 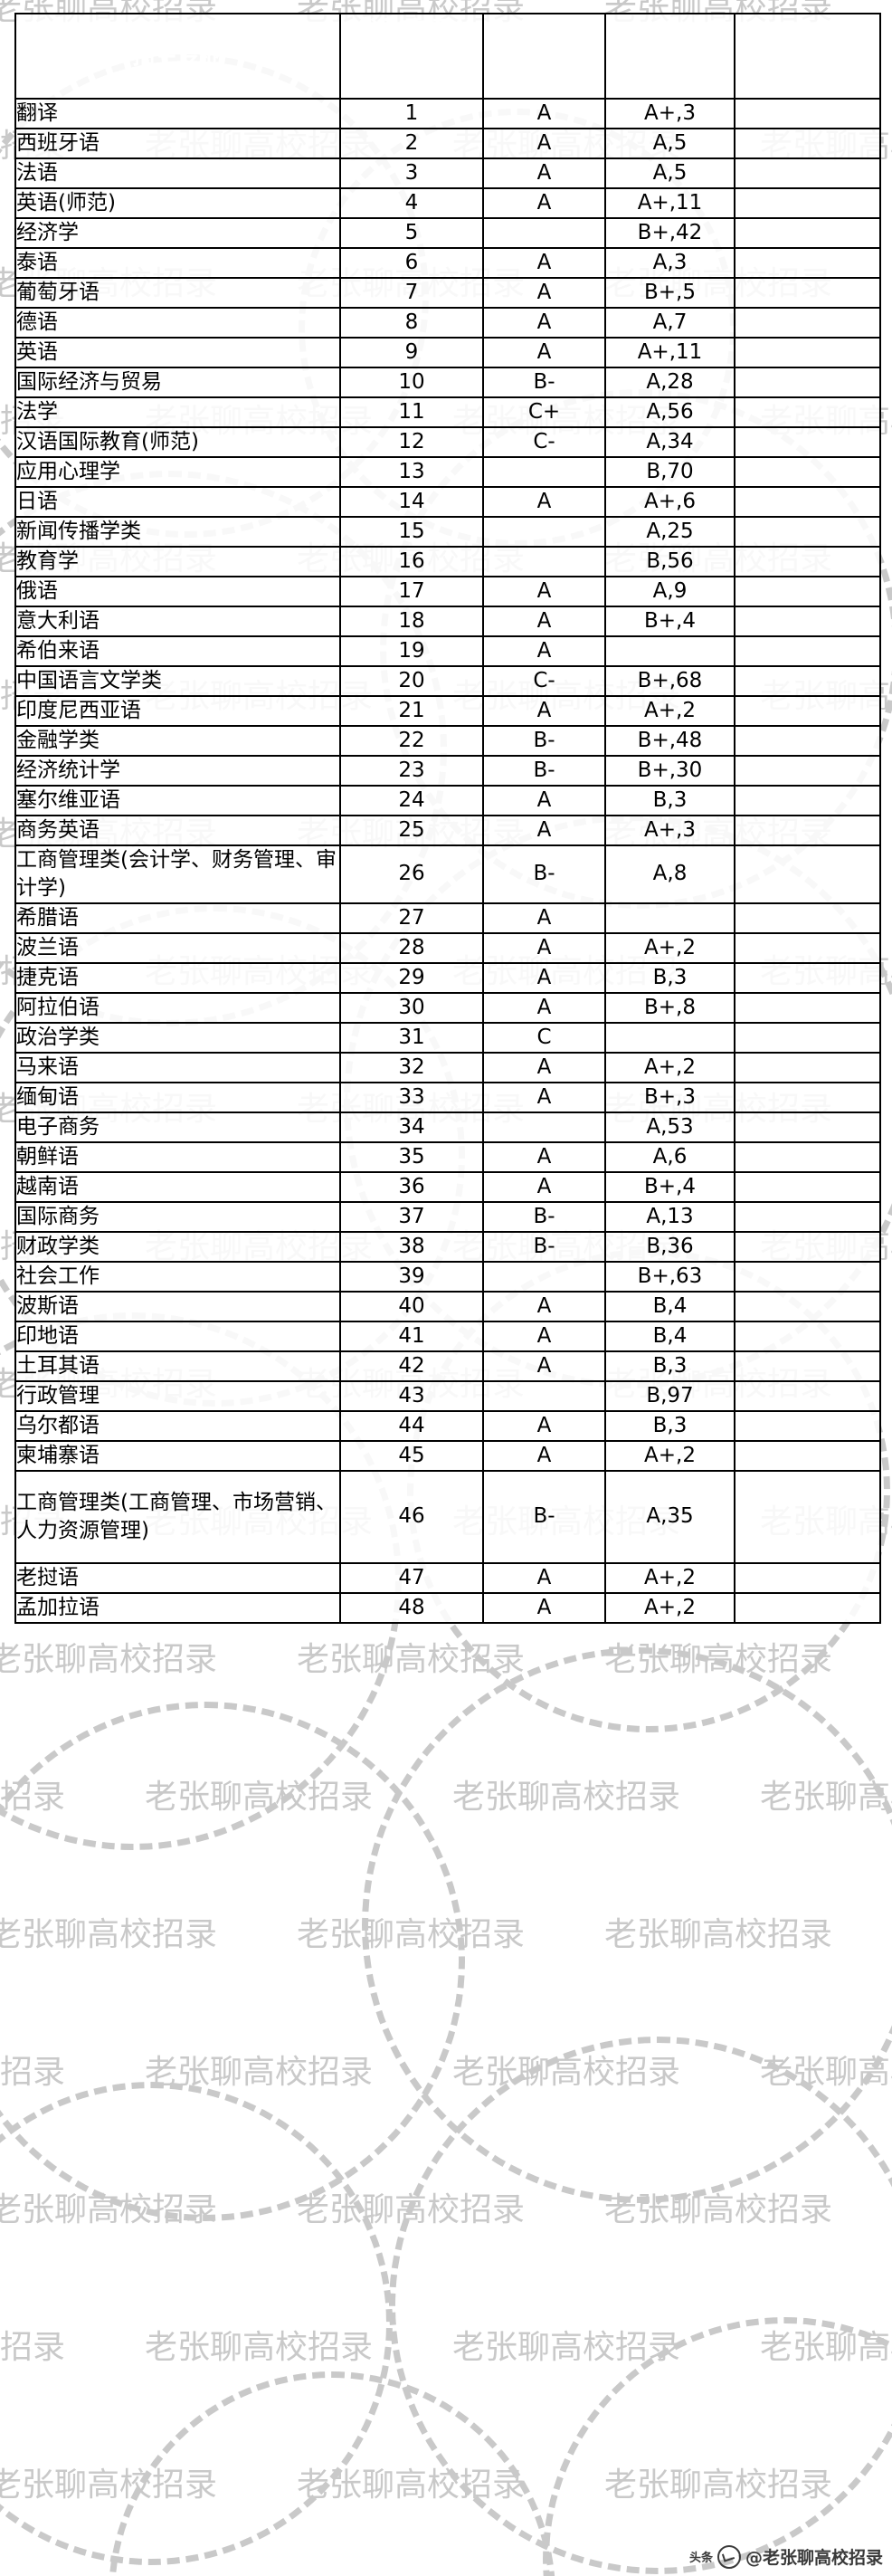 I want to click on column-header-soft: 软科评 级排名, so click(x=669, y=56).